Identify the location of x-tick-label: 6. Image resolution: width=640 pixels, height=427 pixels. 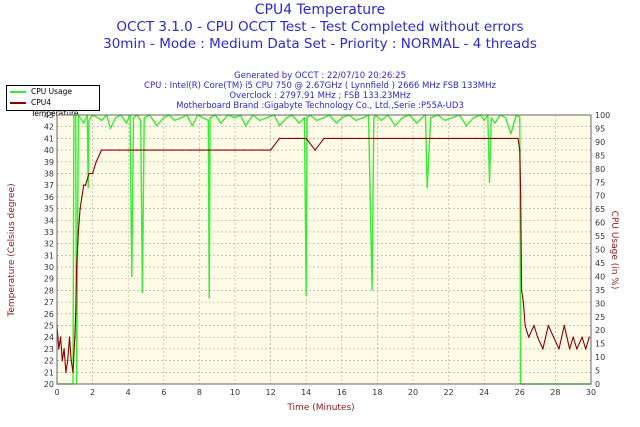
(163, 392).